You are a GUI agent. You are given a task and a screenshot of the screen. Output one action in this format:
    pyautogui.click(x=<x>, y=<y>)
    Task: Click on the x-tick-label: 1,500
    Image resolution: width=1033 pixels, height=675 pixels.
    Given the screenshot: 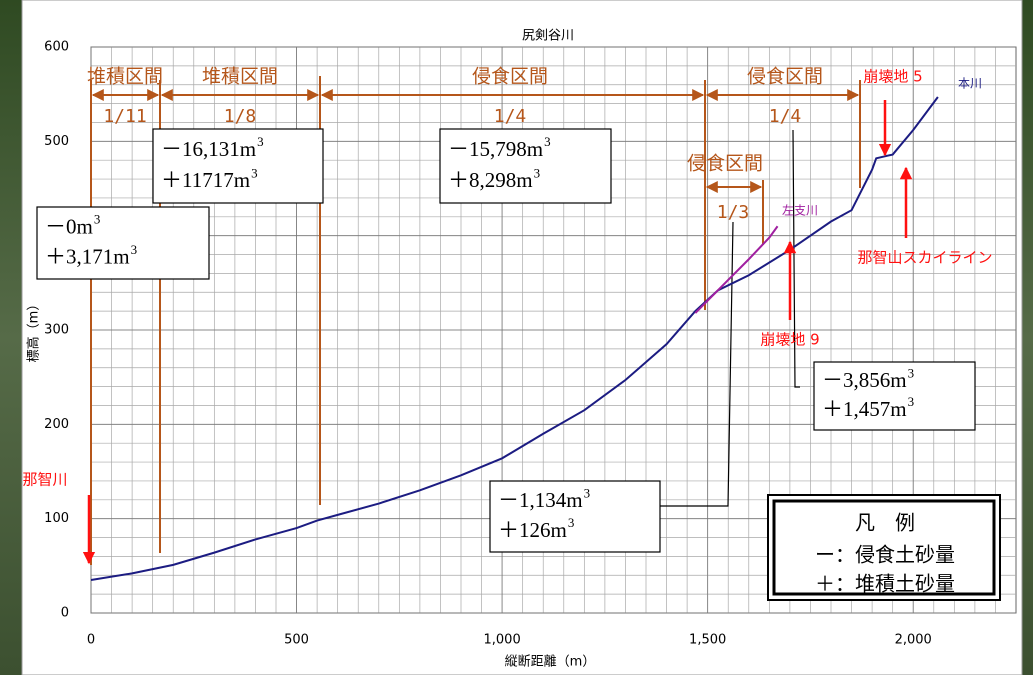 What is the action you would take?
    pyautogui.click(x=707, y=640)
    